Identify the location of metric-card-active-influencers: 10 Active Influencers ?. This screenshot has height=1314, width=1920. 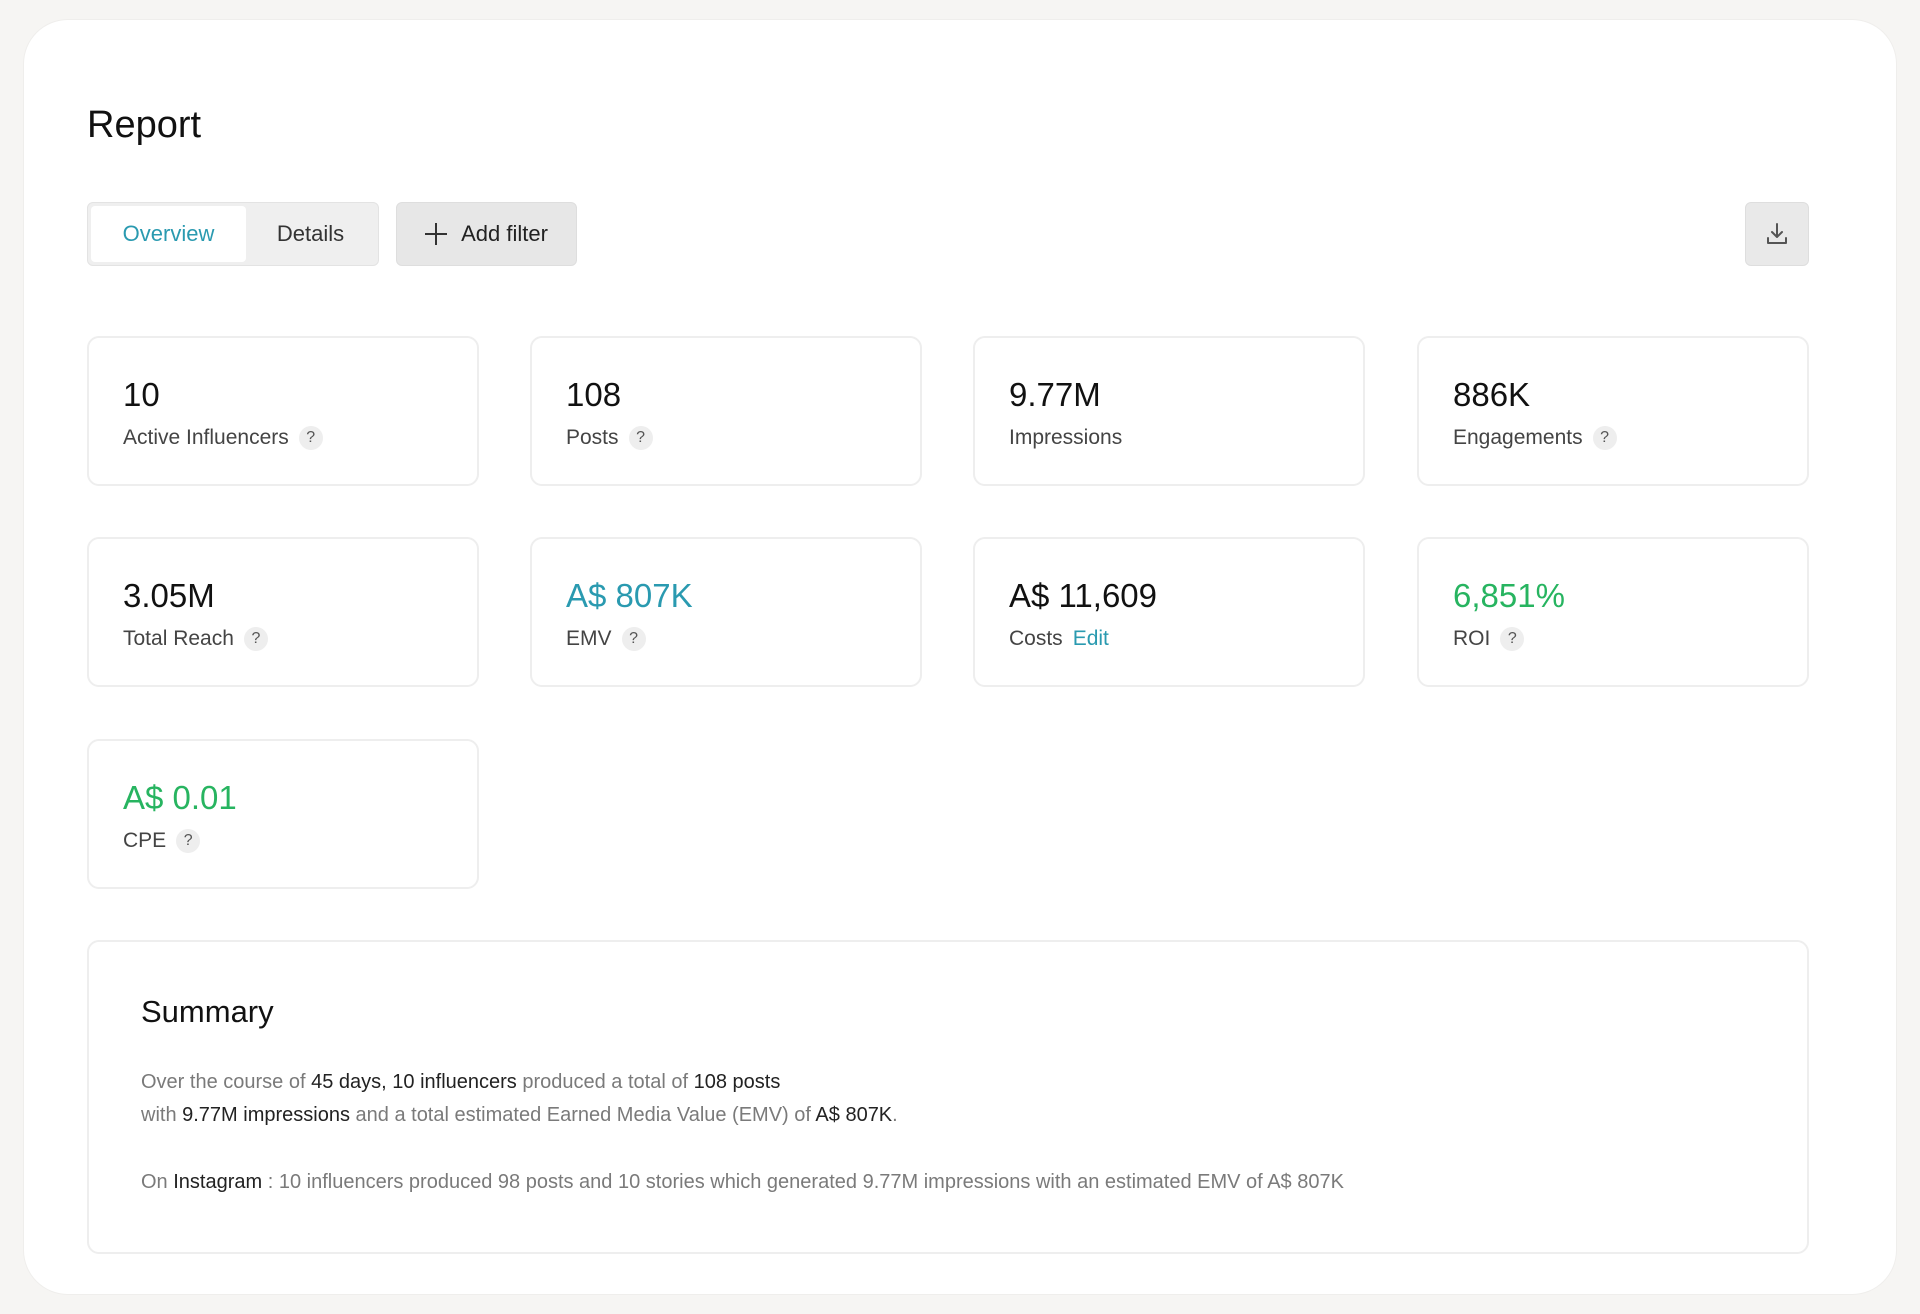
(283, 411).